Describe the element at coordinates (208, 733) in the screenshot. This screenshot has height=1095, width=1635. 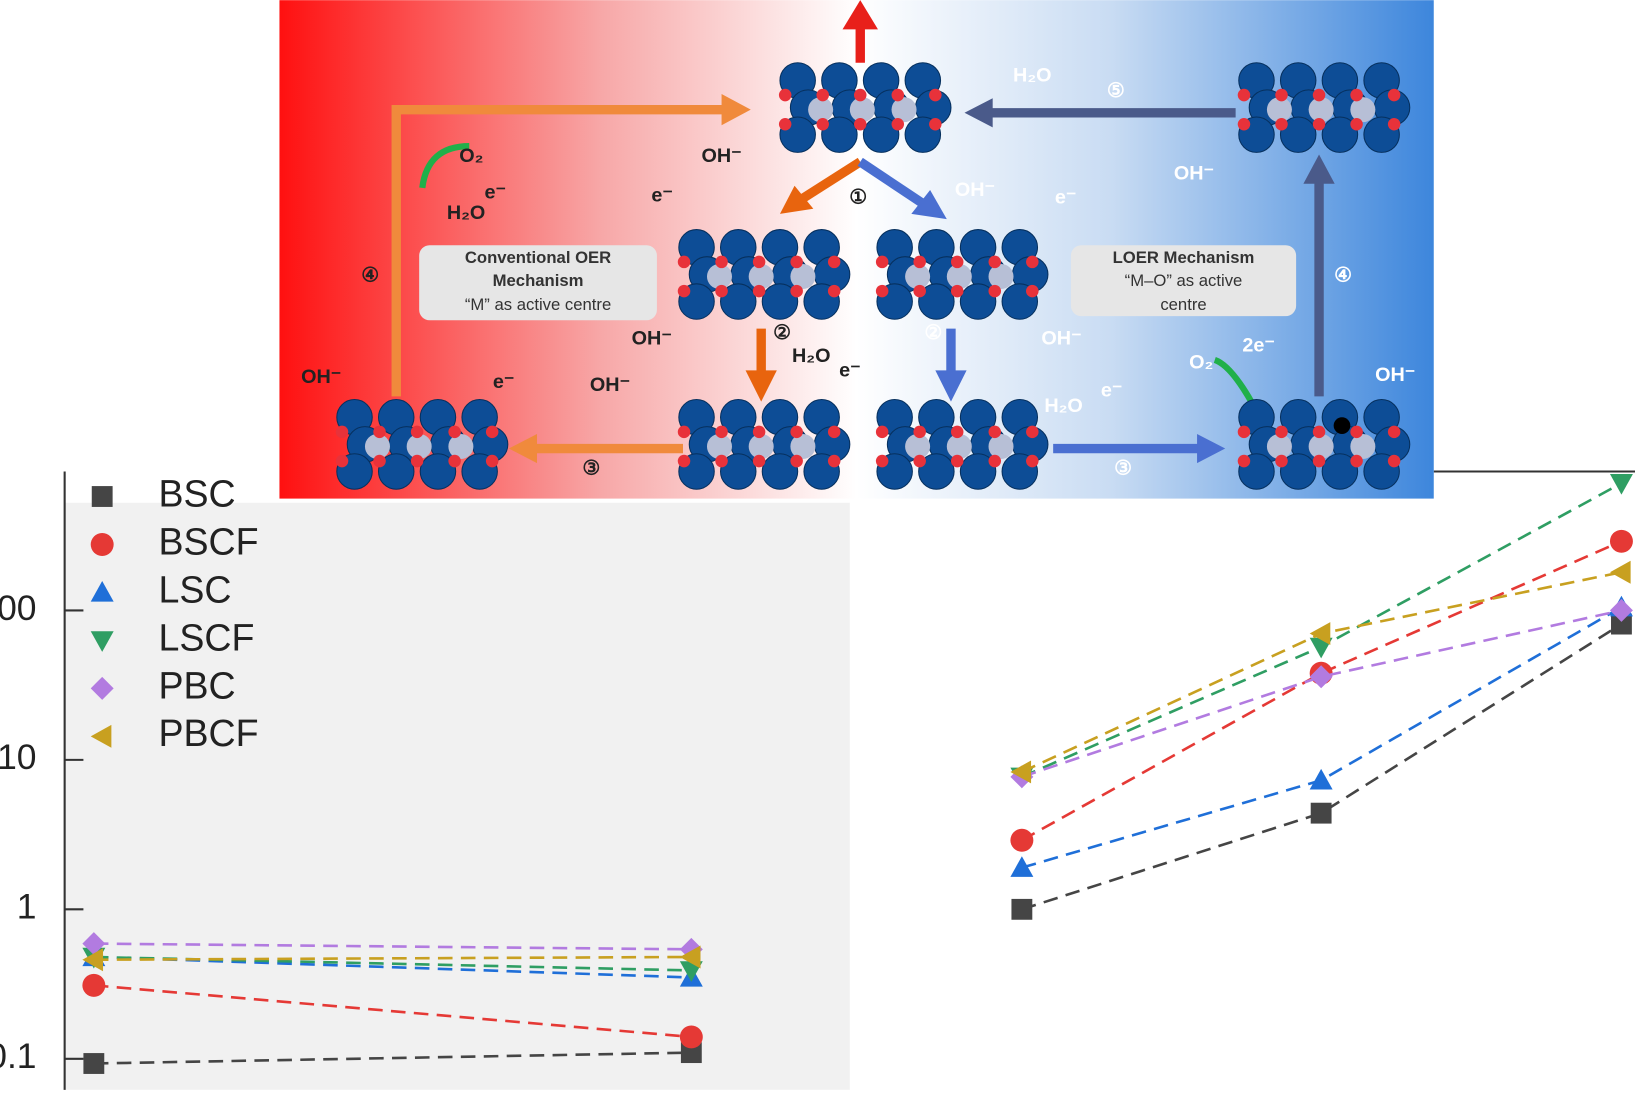
I see `legend-label: PBCF` at that location.